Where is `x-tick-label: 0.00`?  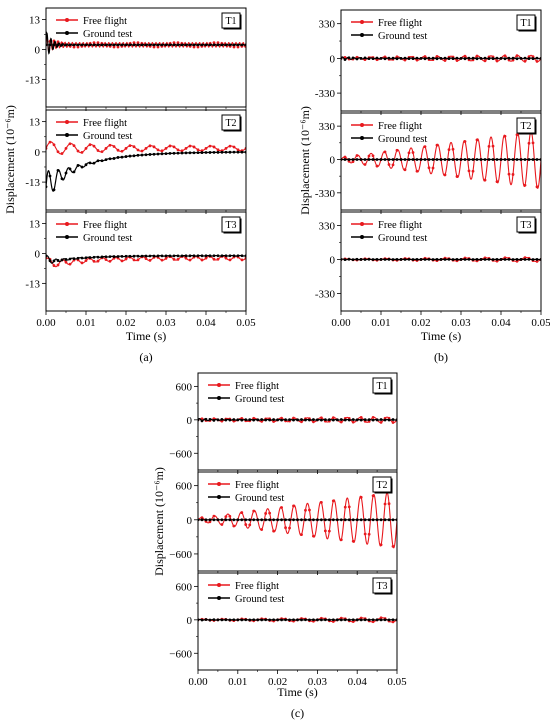
x-tick-label: 0.00 is located at coordinates (46, 323).